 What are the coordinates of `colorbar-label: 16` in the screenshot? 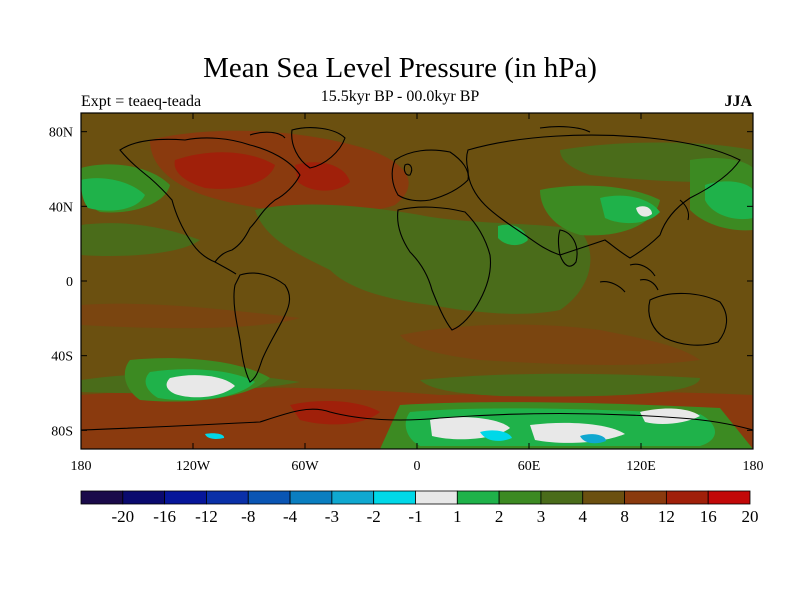 It's located at (708, 516).